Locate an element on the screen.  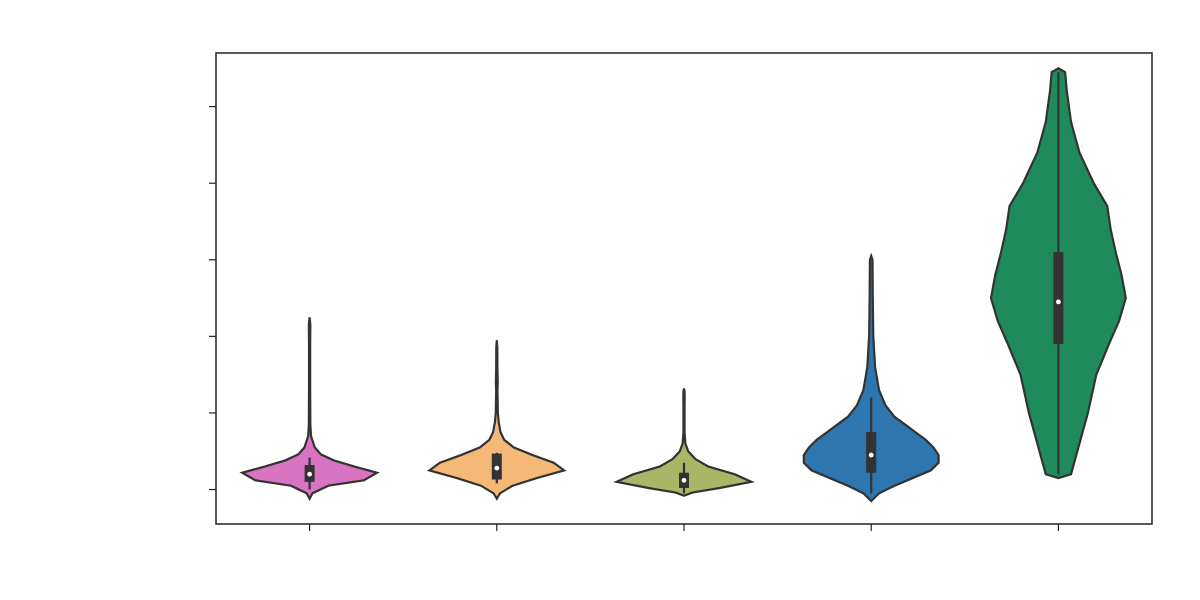
x-axis-ticks is located at coordinates (684, 527).